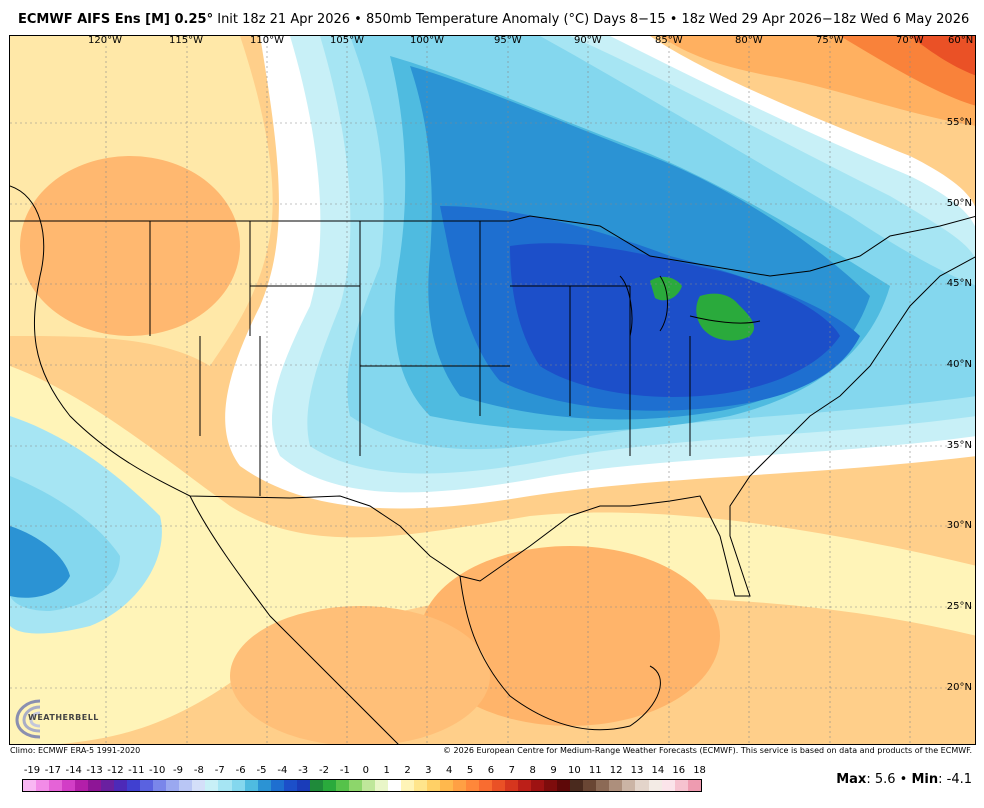 The width and height of the screenshot is (984, 808). I want to click on gulf-coast, so click(560, 653).